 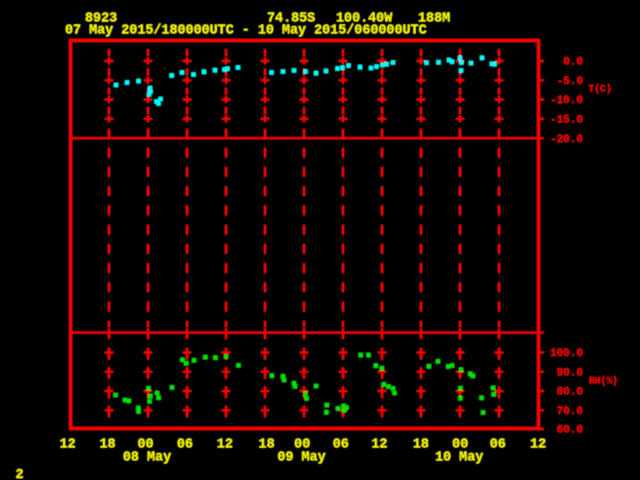 What do you see at coordinates (291, 18) in the screenshot?
I see `svg-text: 74.85S` at bounding box center [291, 18].